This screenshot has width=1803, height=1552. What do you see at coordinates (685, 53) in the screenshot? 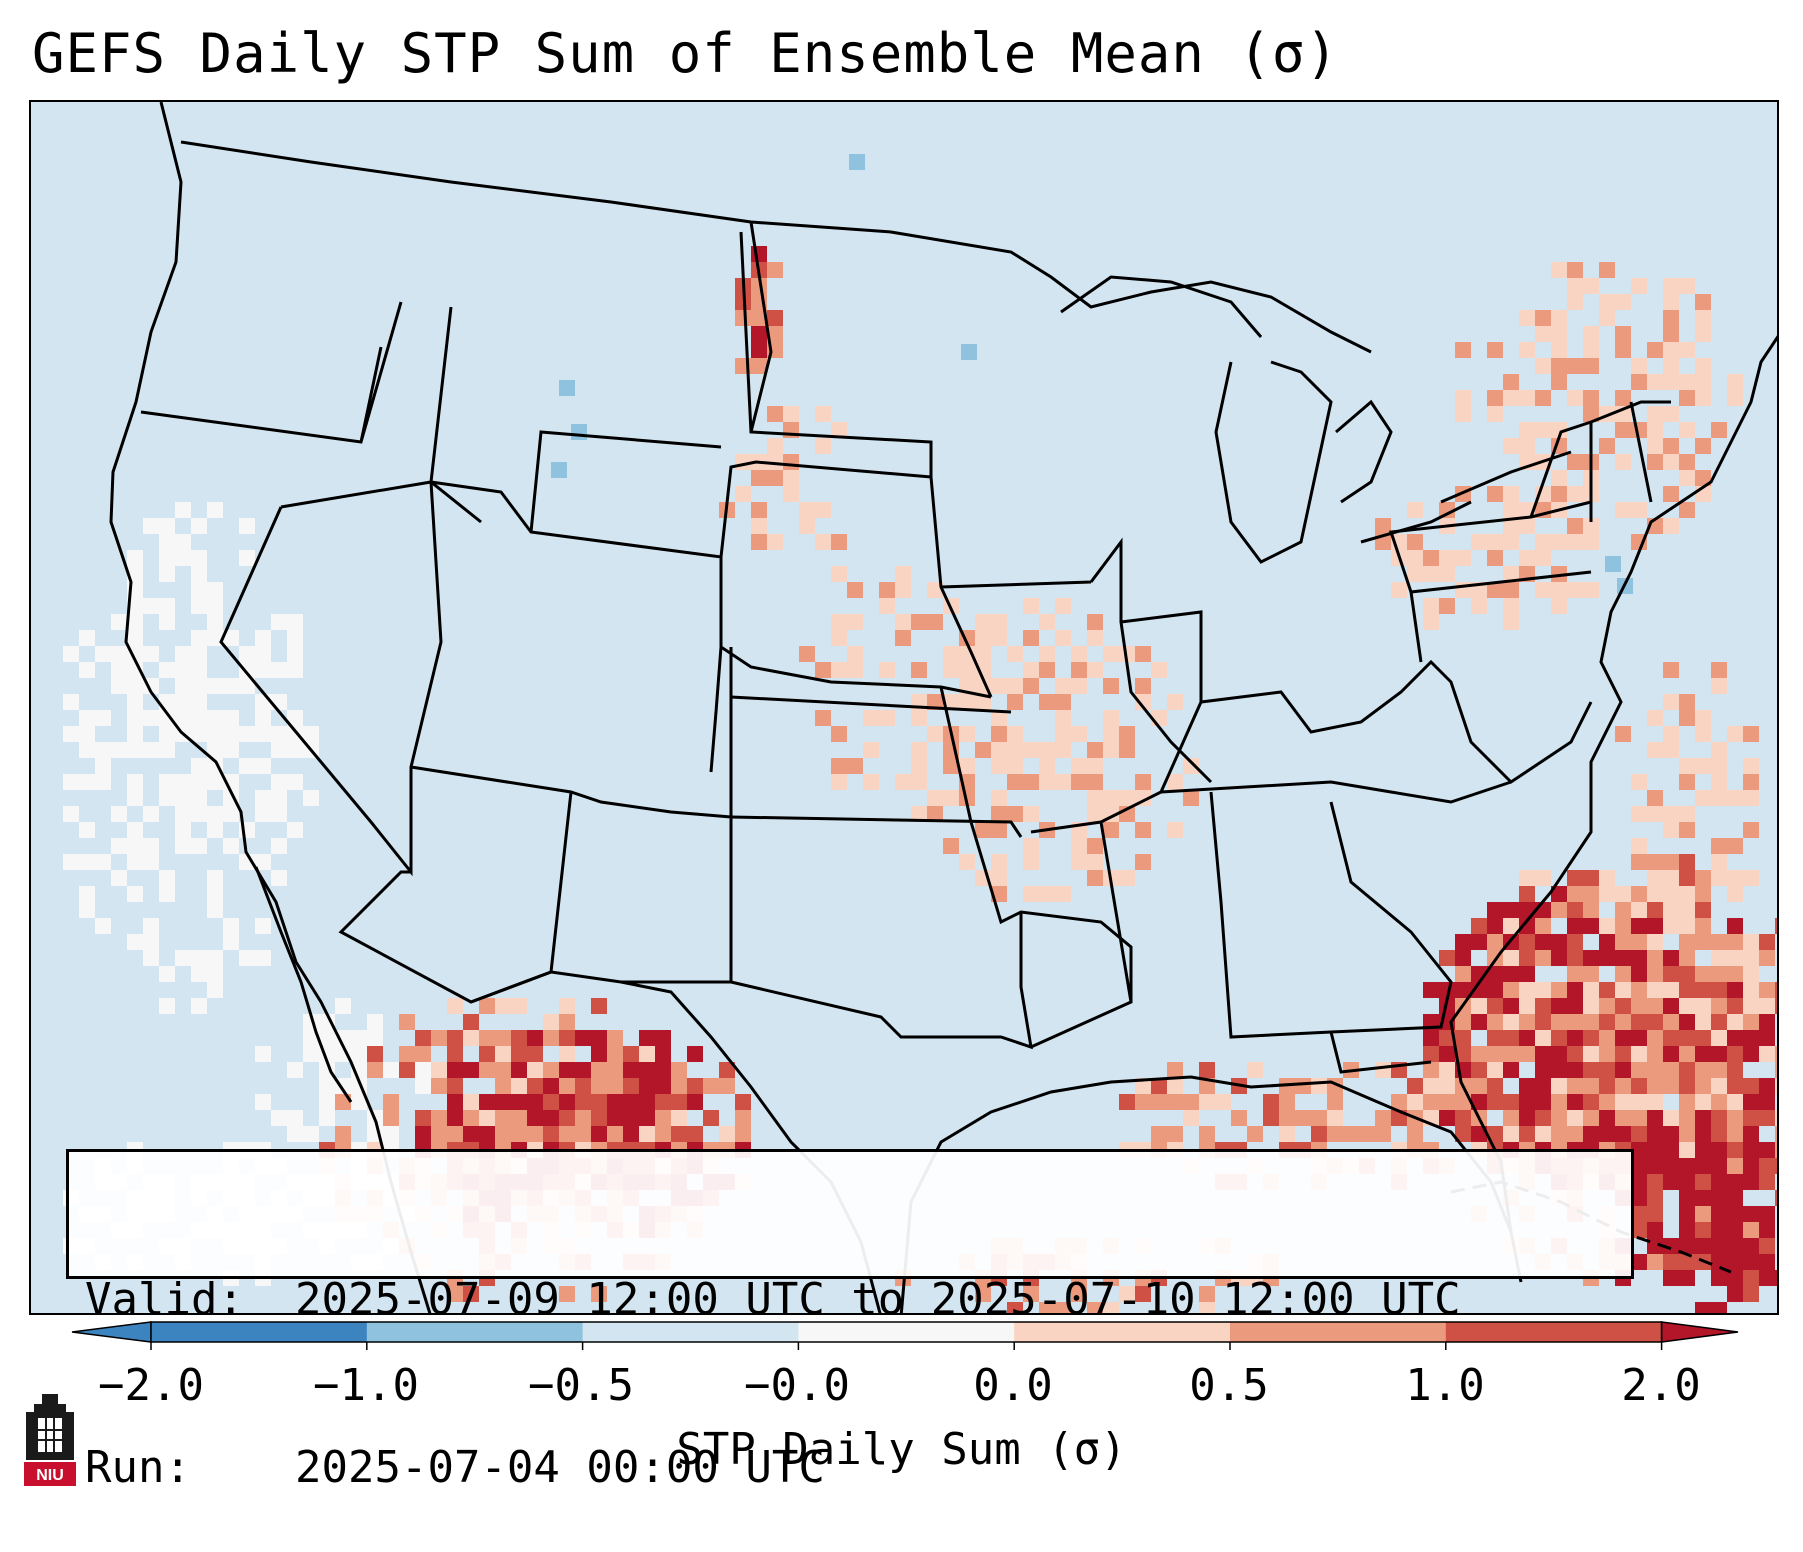
I see `map-title: GEFS Daily STP Sum of Ensemble Mean (σ)` at bounding box center [685, 53].